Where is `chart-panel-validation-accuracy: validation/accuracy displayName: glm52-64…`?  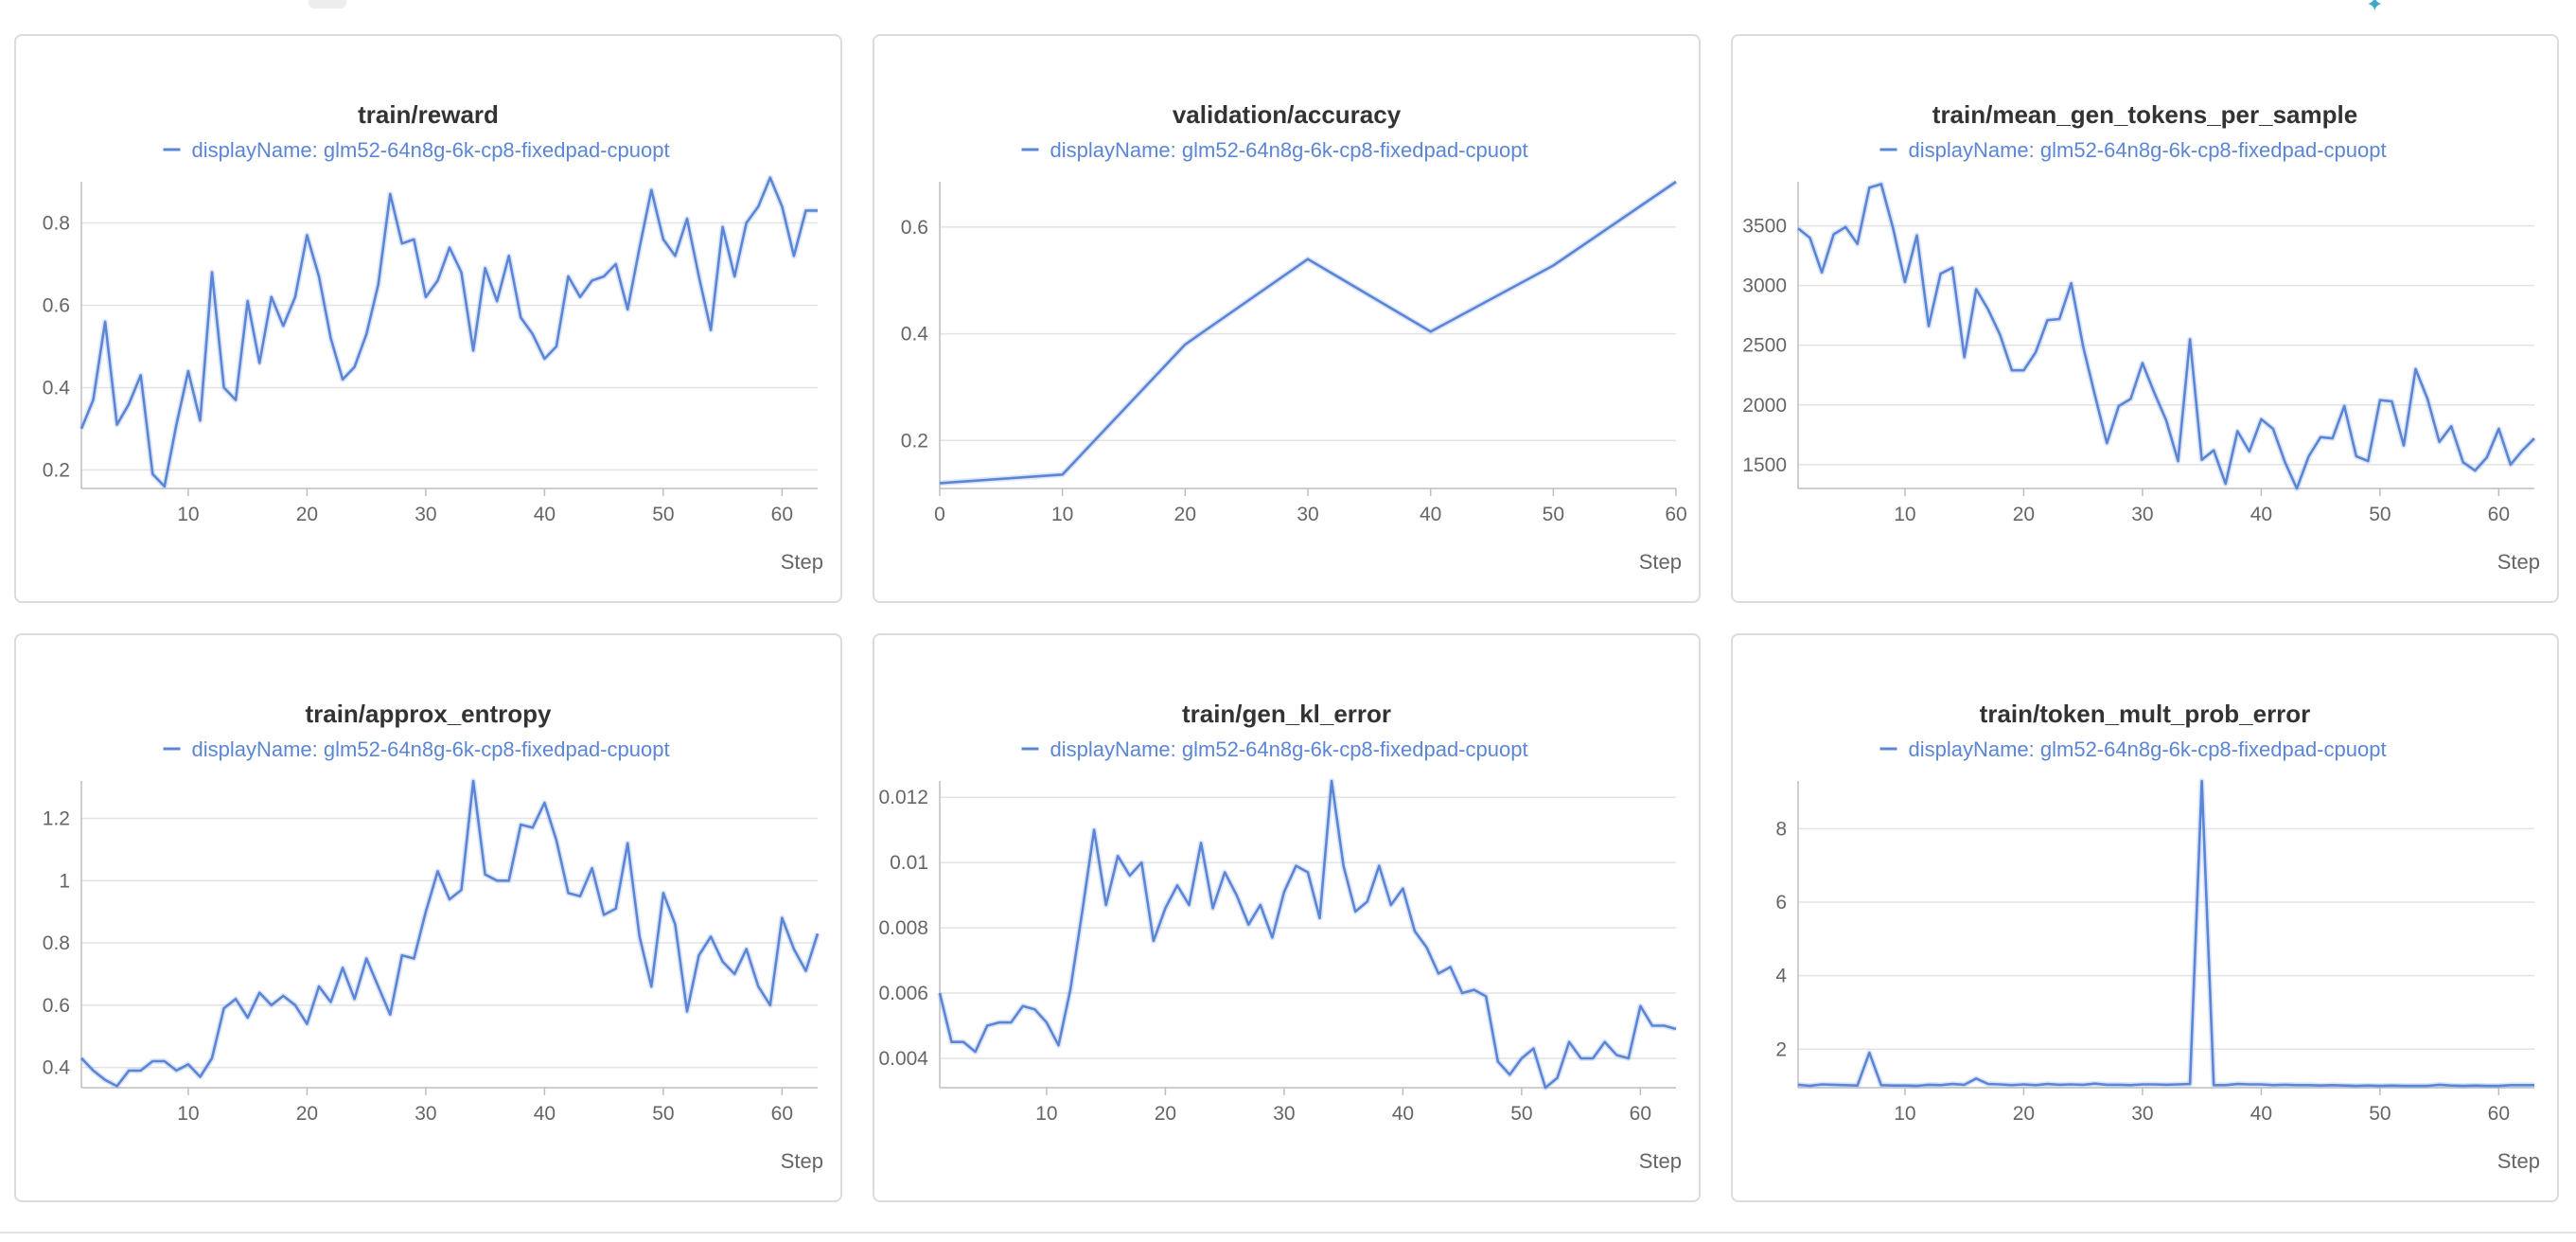
chart-panel-validation-accuracy: validation/accuracy displayName: glm52-64… is located at coordinates (1287, 318).